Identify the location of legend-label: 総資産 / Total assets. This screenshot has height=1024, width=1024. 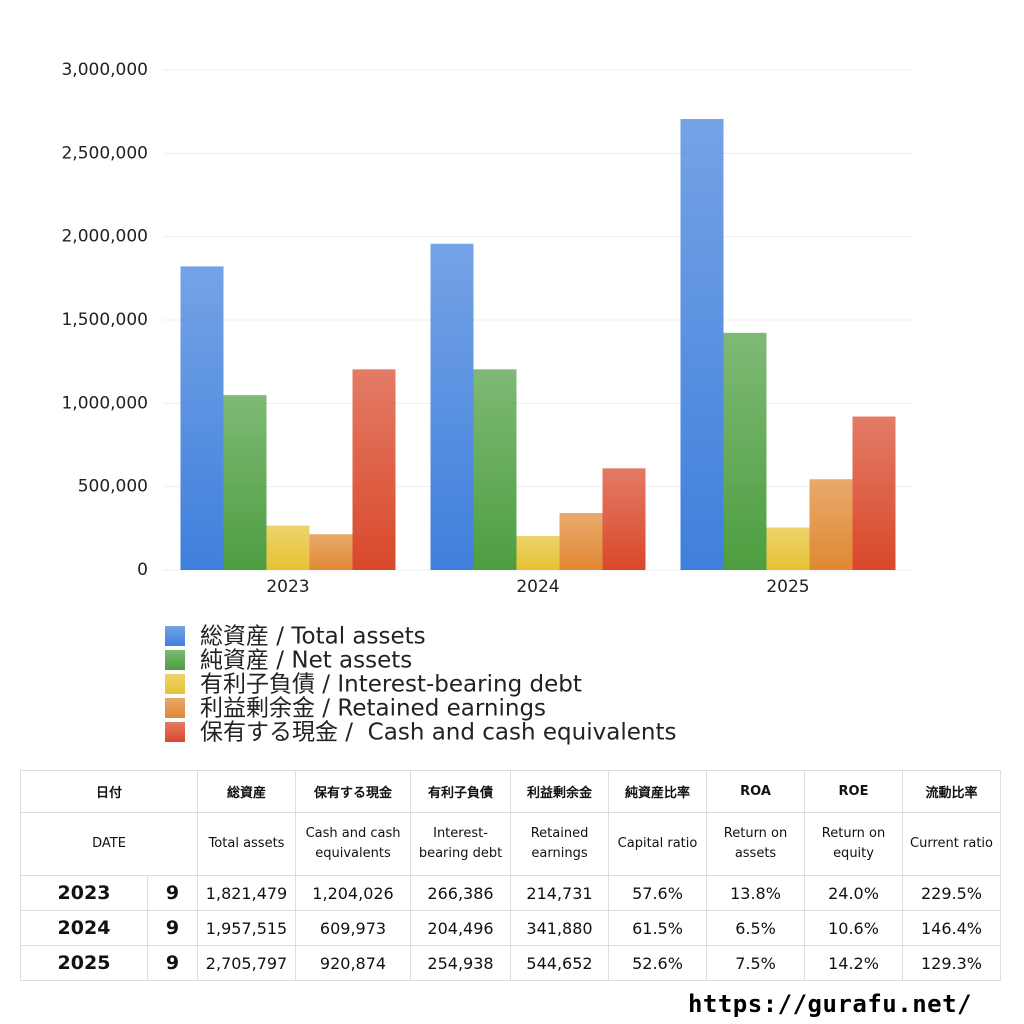
(313, 637).